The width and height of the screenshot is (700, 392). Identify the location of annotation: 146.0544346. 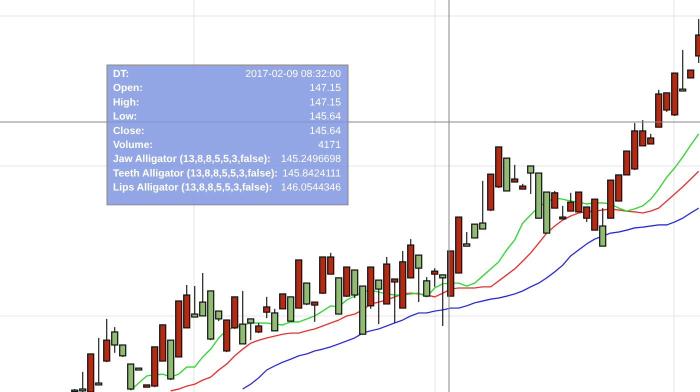
(311, 188).